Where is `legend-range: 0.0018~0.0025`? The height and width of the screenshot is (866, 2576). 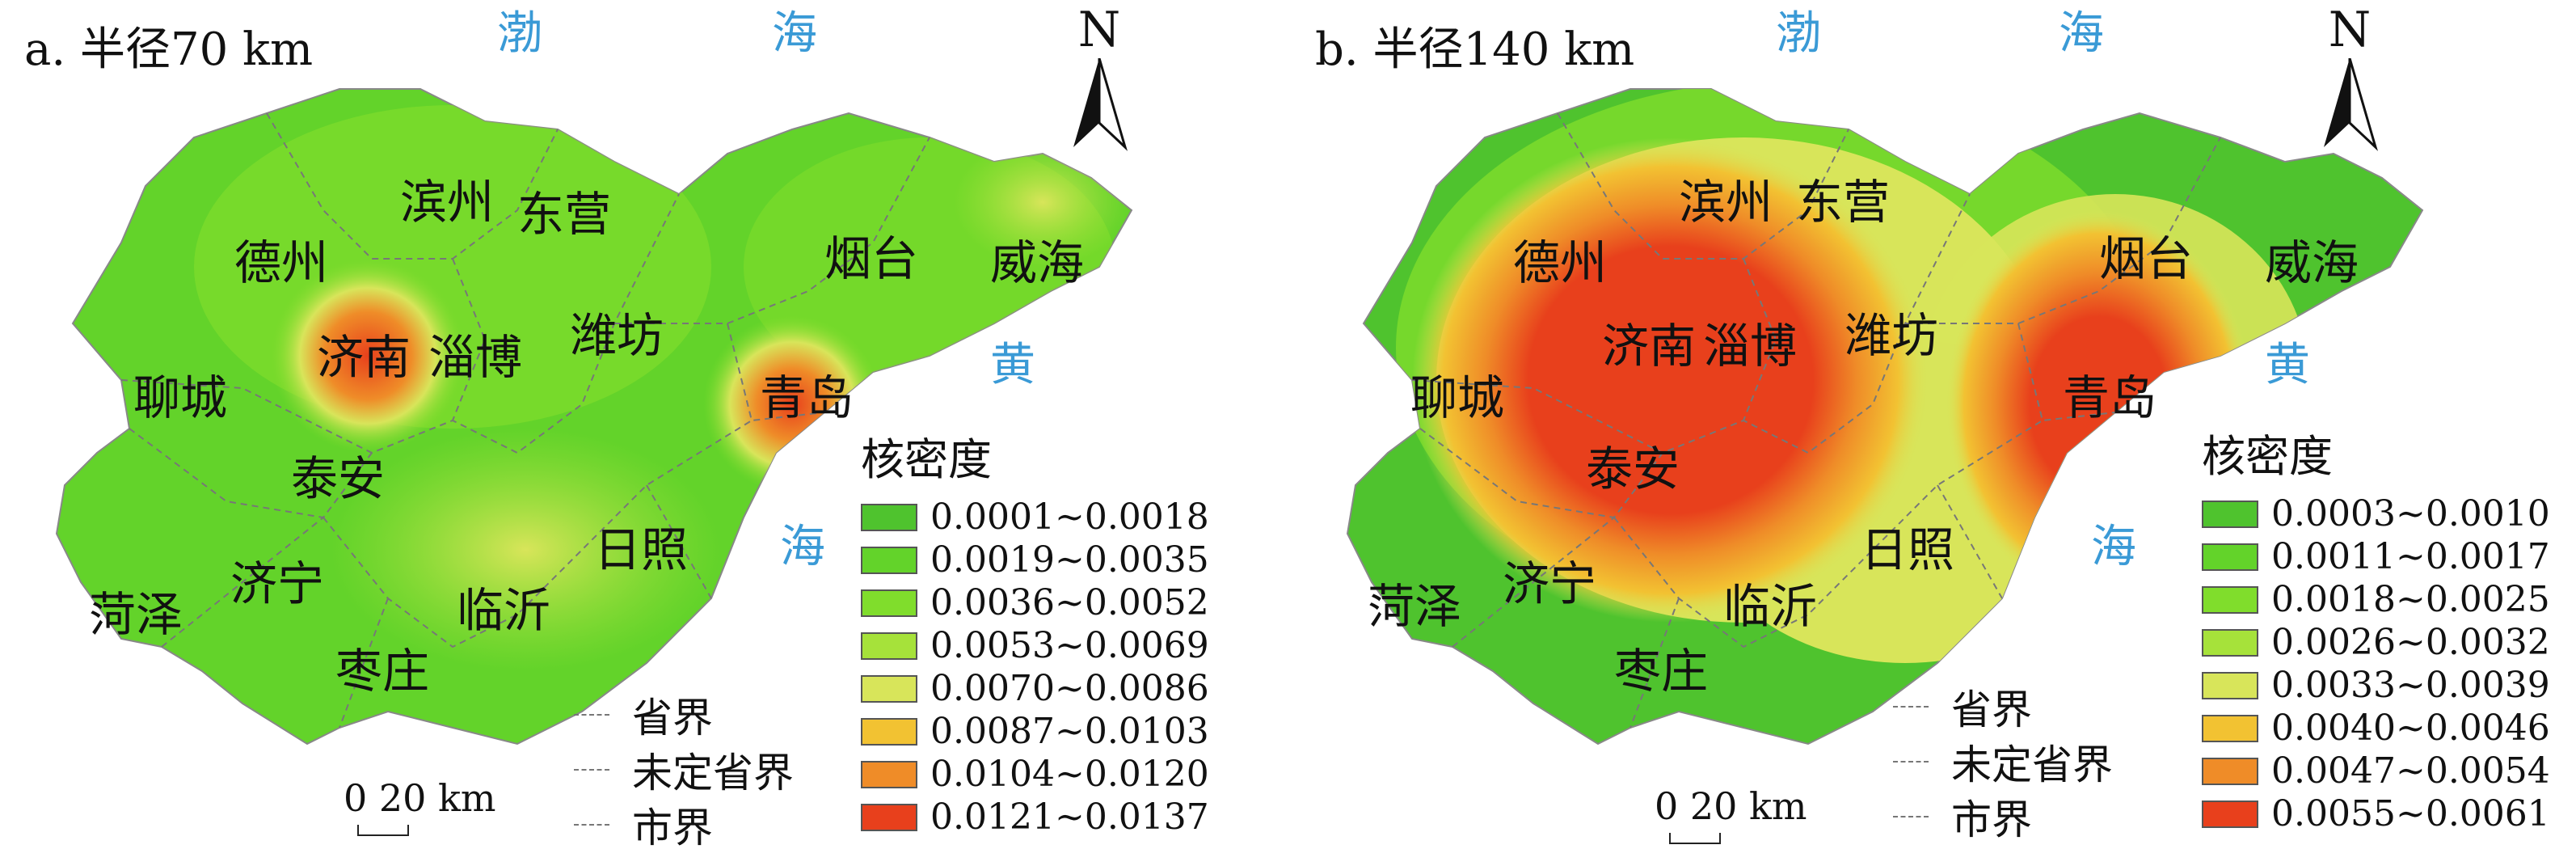
legend-range: 0.0018~0.0025 is located at coordinates (2410, 599).